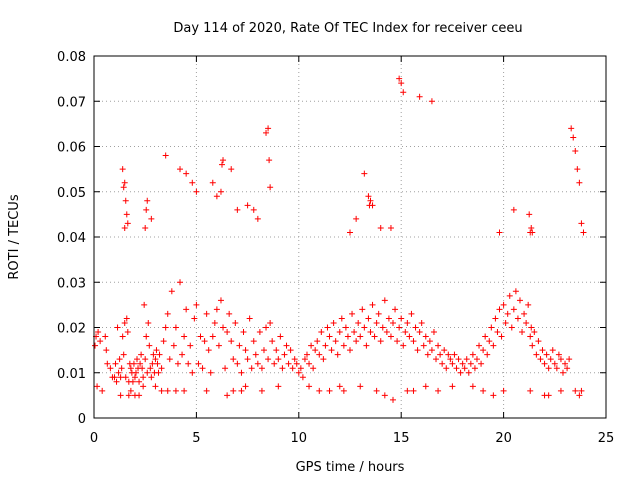 The width and height of the screenshot is (640, 480). Describe the element at coordinates (82, 419) in the screenshot. I see `y-tick-label: 0` at that location.